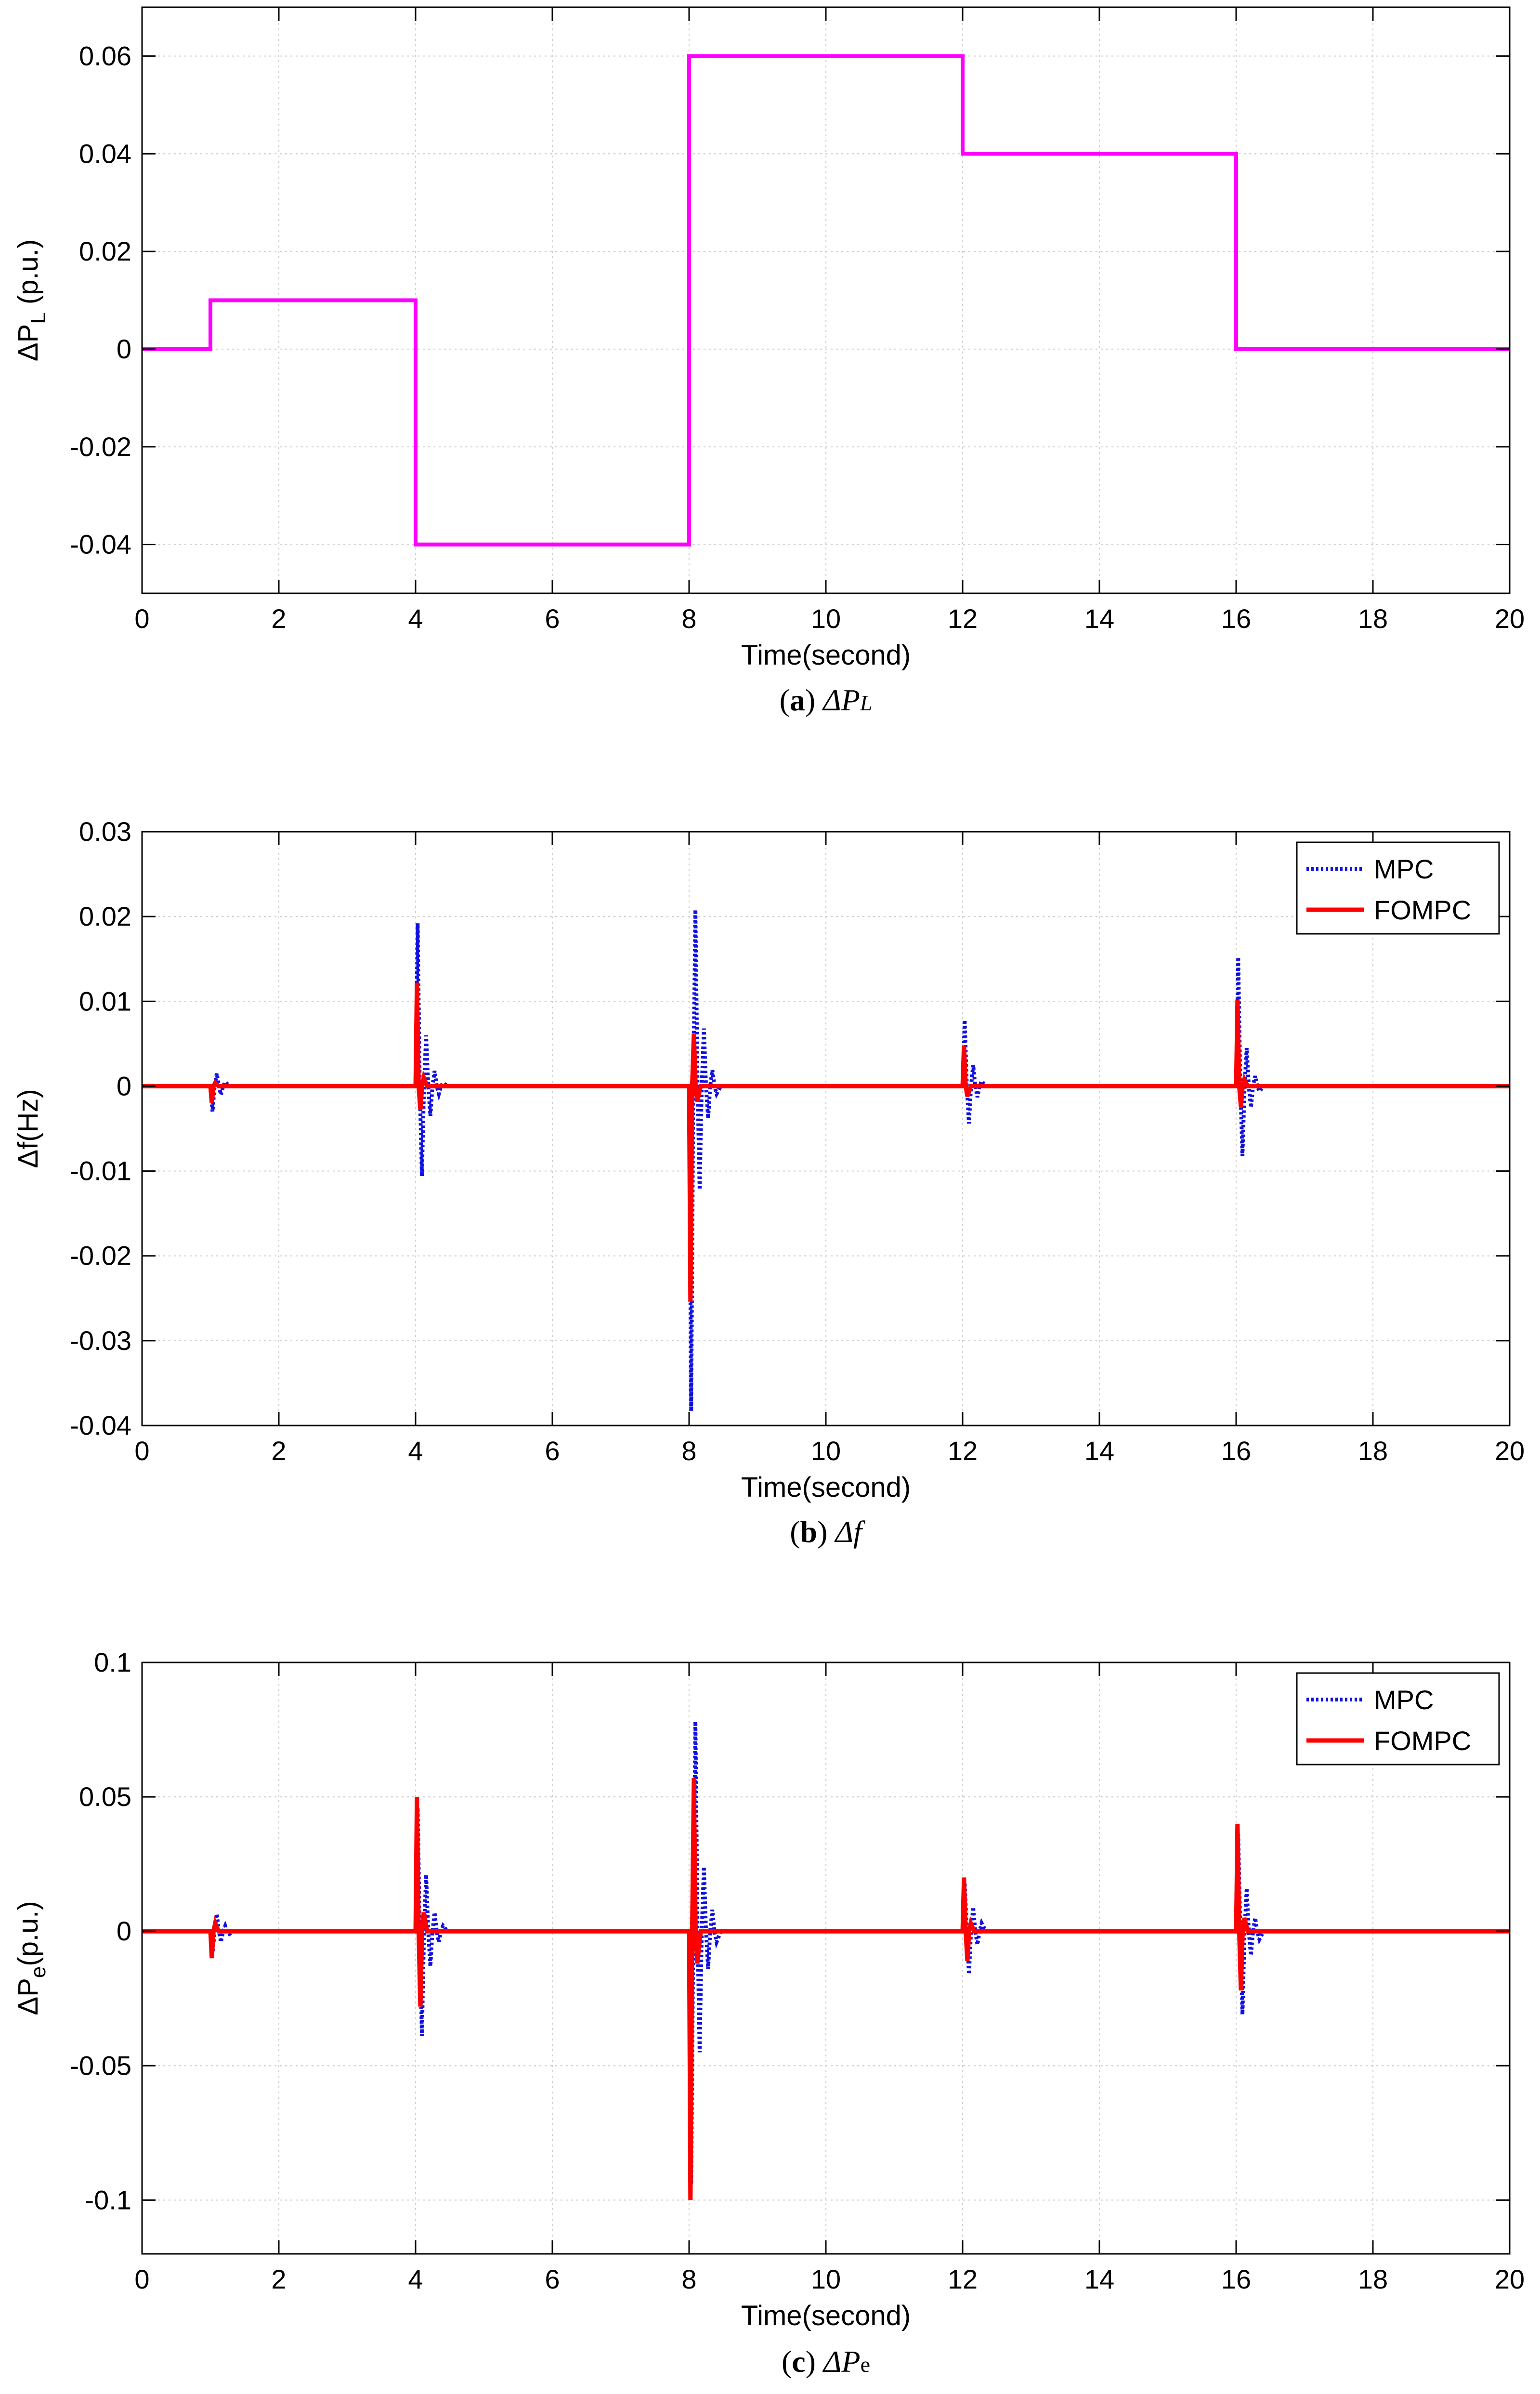  Describe the element at coordinates (826, 2361) in the screenshot. I see `panel-caption: (c) ΔPe` at that location.